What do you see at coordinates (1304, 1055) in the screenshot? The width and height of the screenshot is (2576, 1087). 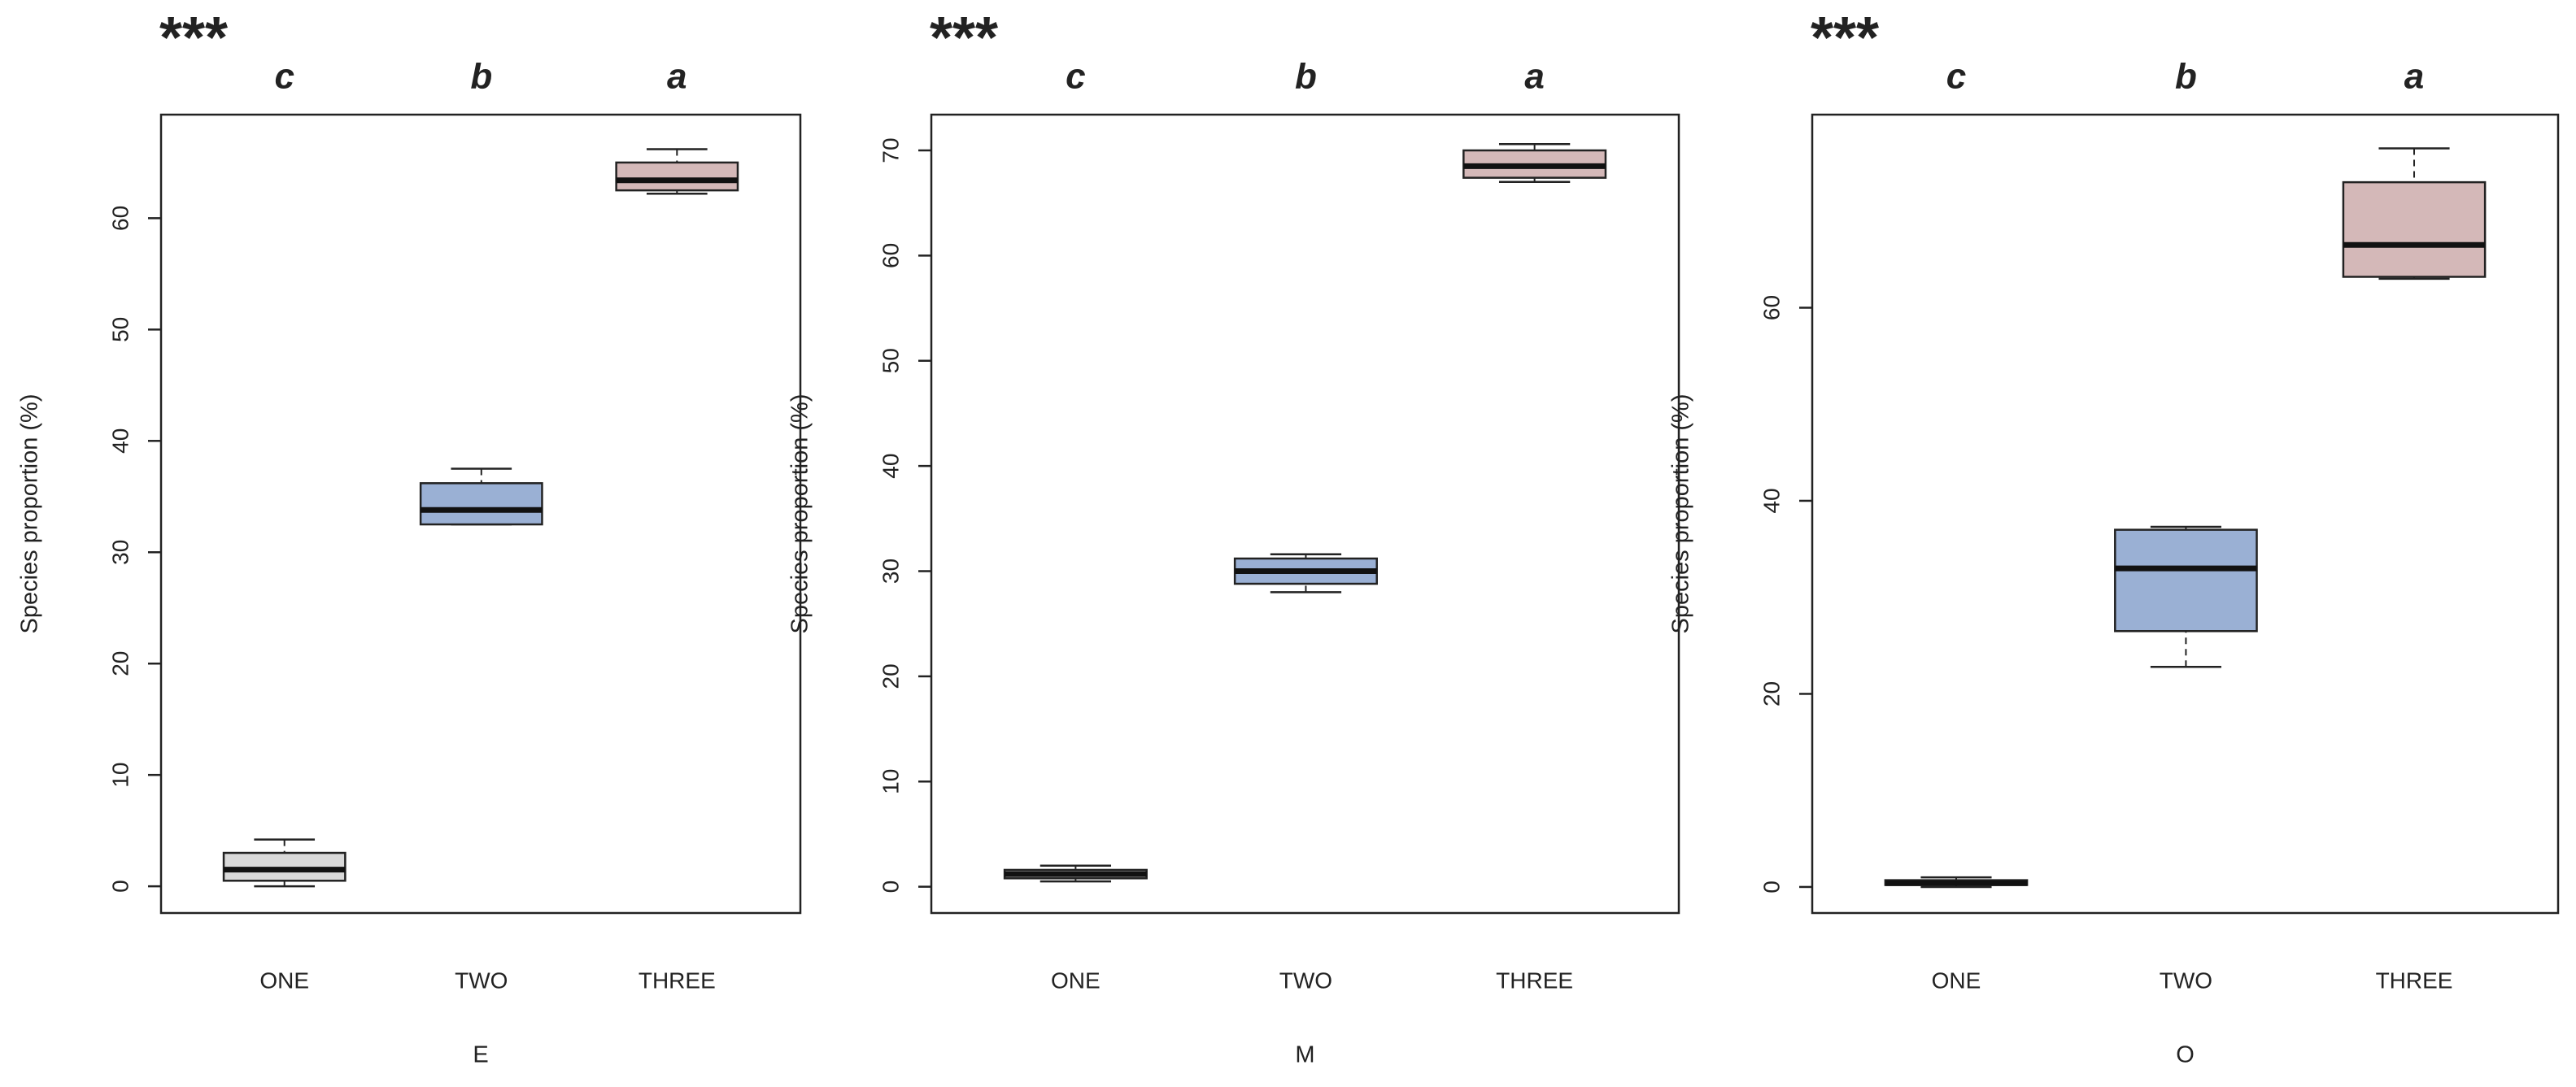 I see `x-axis-label: M` at bounding box center [1304, 1055].